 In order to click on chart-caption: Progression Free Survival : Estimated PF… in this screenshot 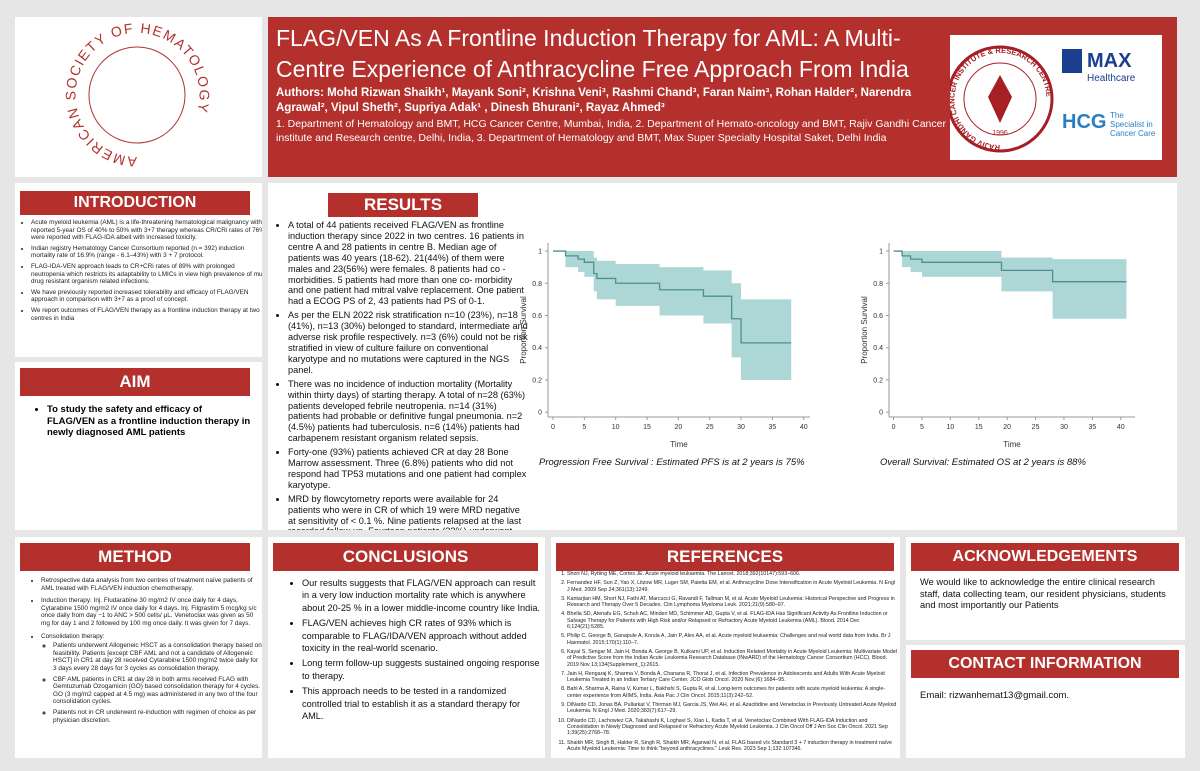, I will do `click(672, 462)`.